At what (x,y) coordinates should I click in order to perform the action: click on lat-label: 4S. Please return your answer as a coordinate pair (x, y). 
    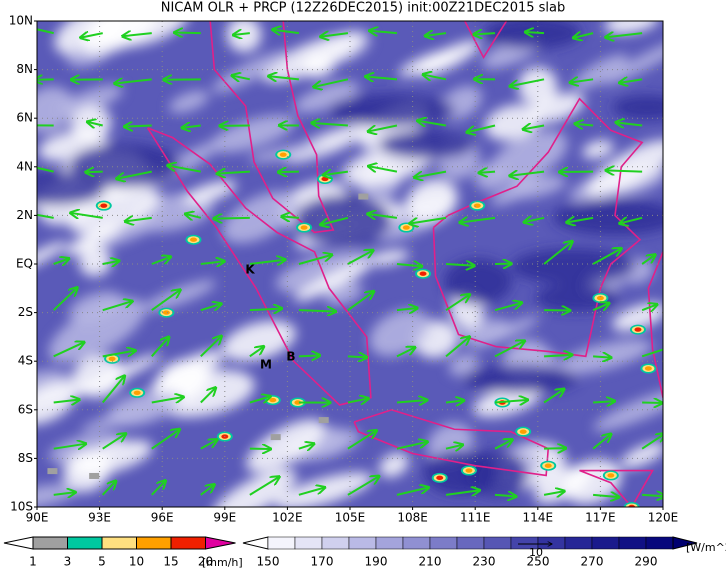
    Looking at the image, I should click on (25, 361).